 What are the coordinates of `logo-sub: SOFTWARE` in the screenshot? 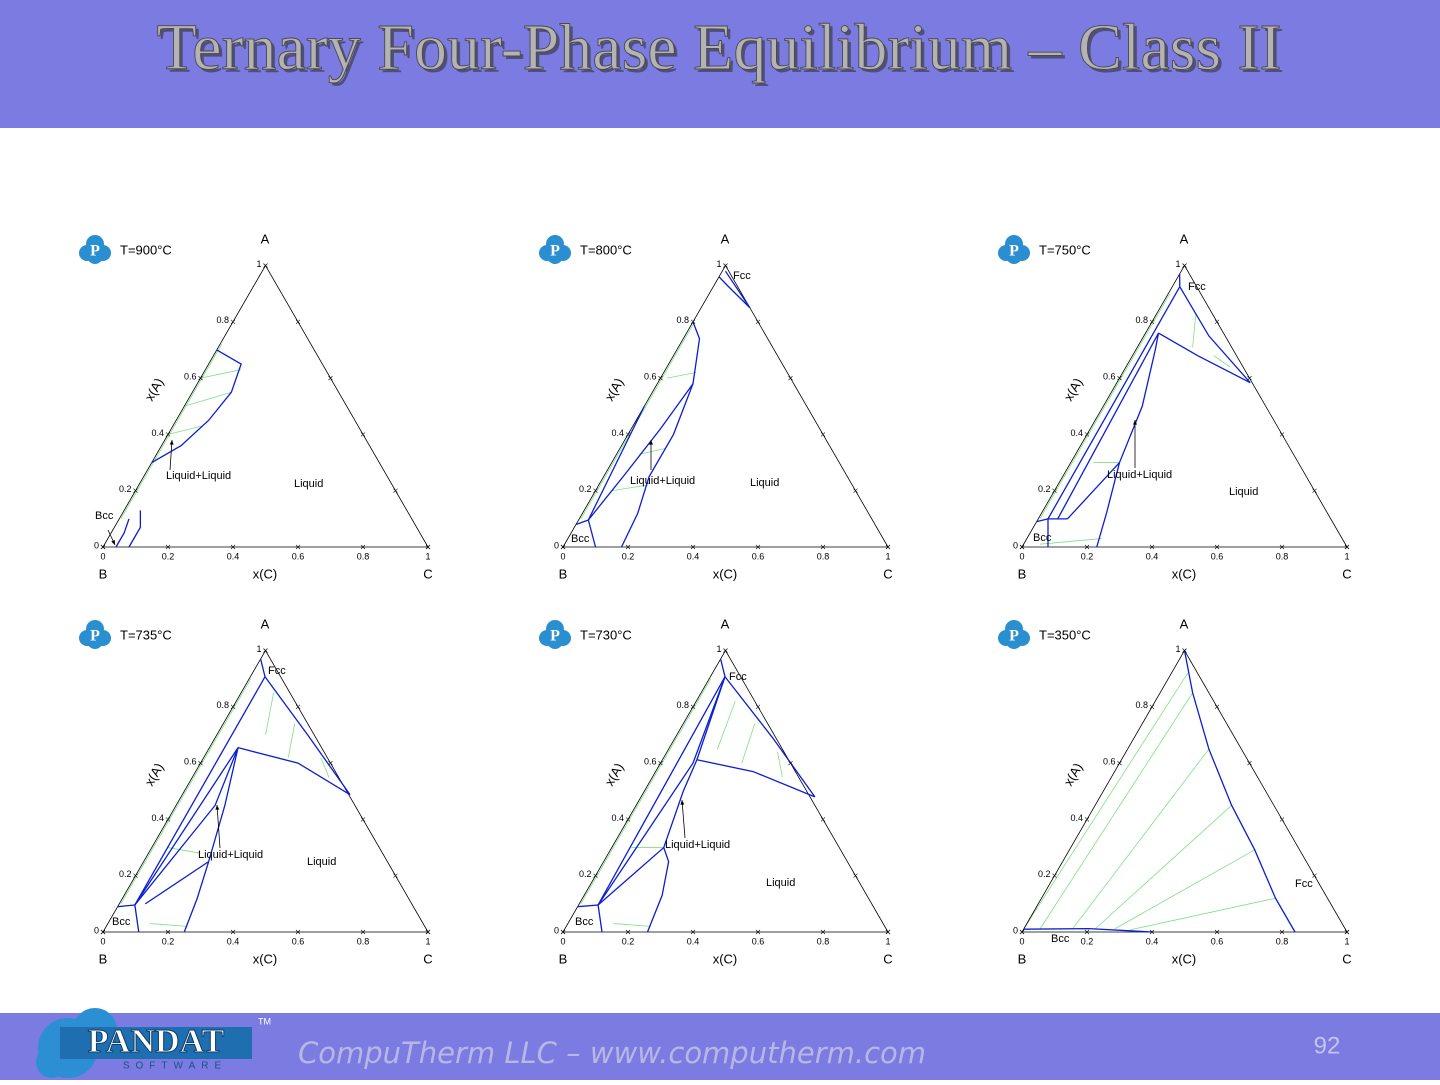 It's located at (175, 1066).